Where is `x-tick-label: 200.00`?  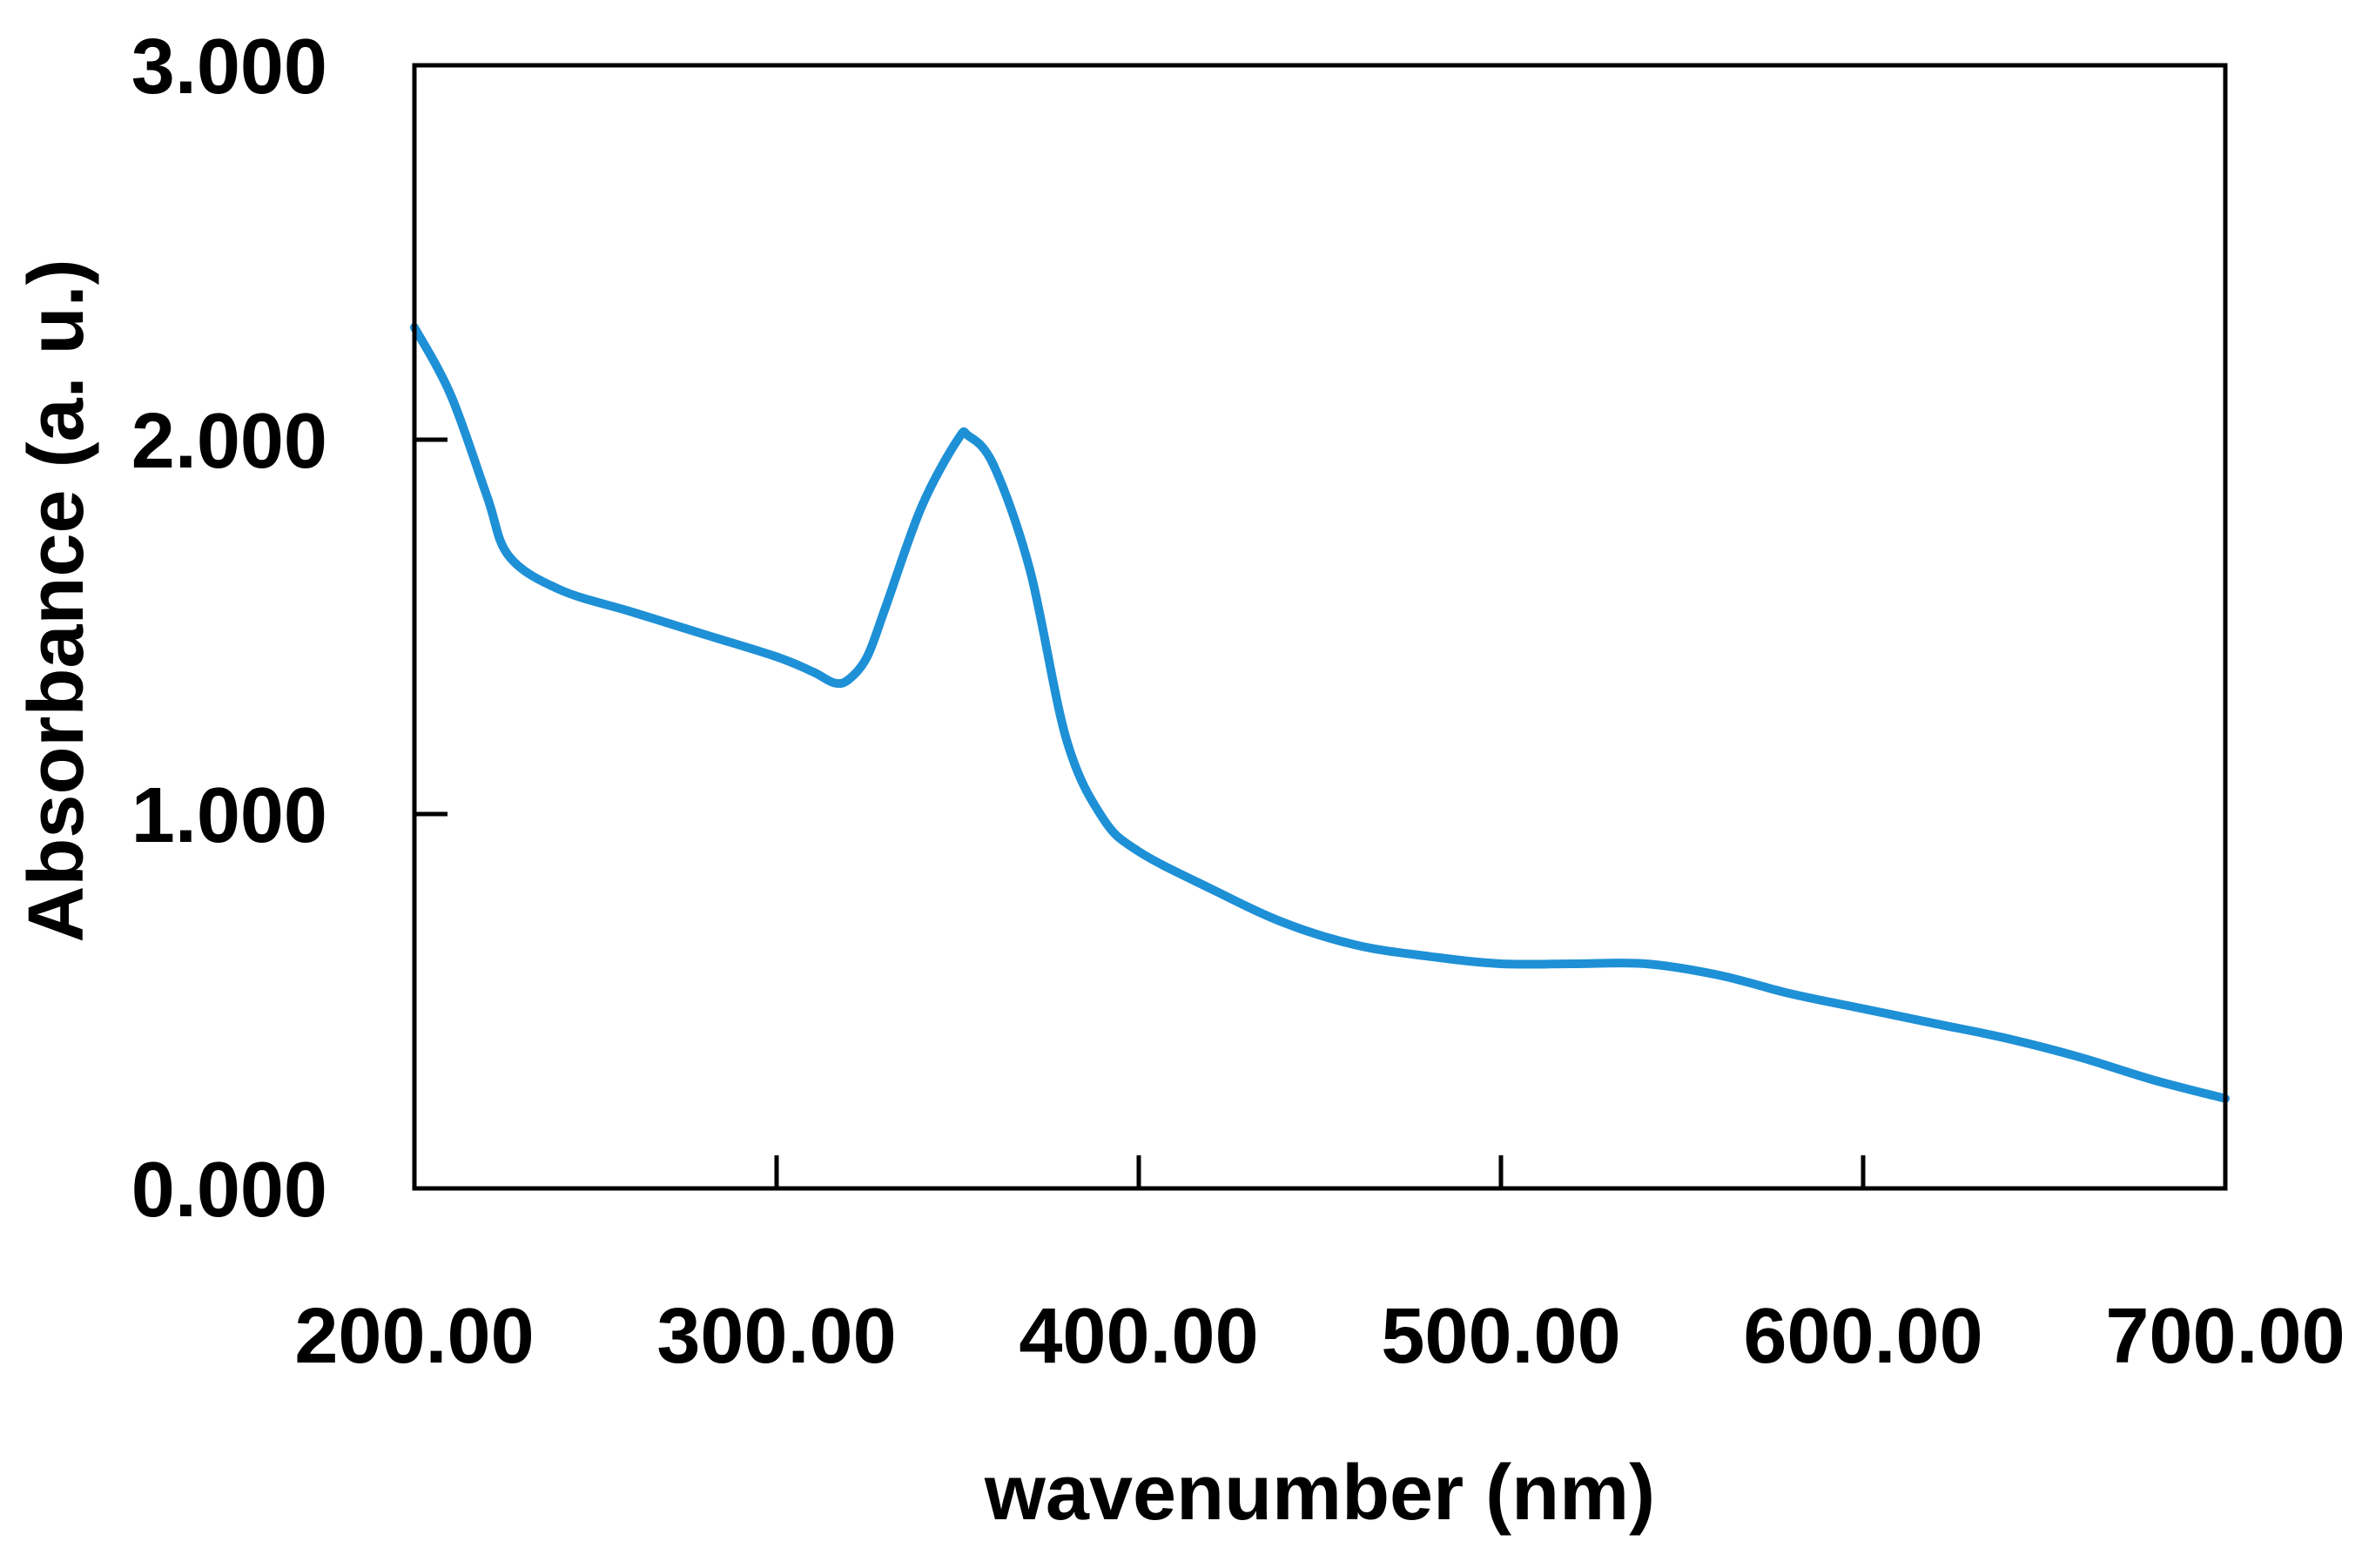 x-tick-label: 200.00 is located at coordinates (414, 1336).